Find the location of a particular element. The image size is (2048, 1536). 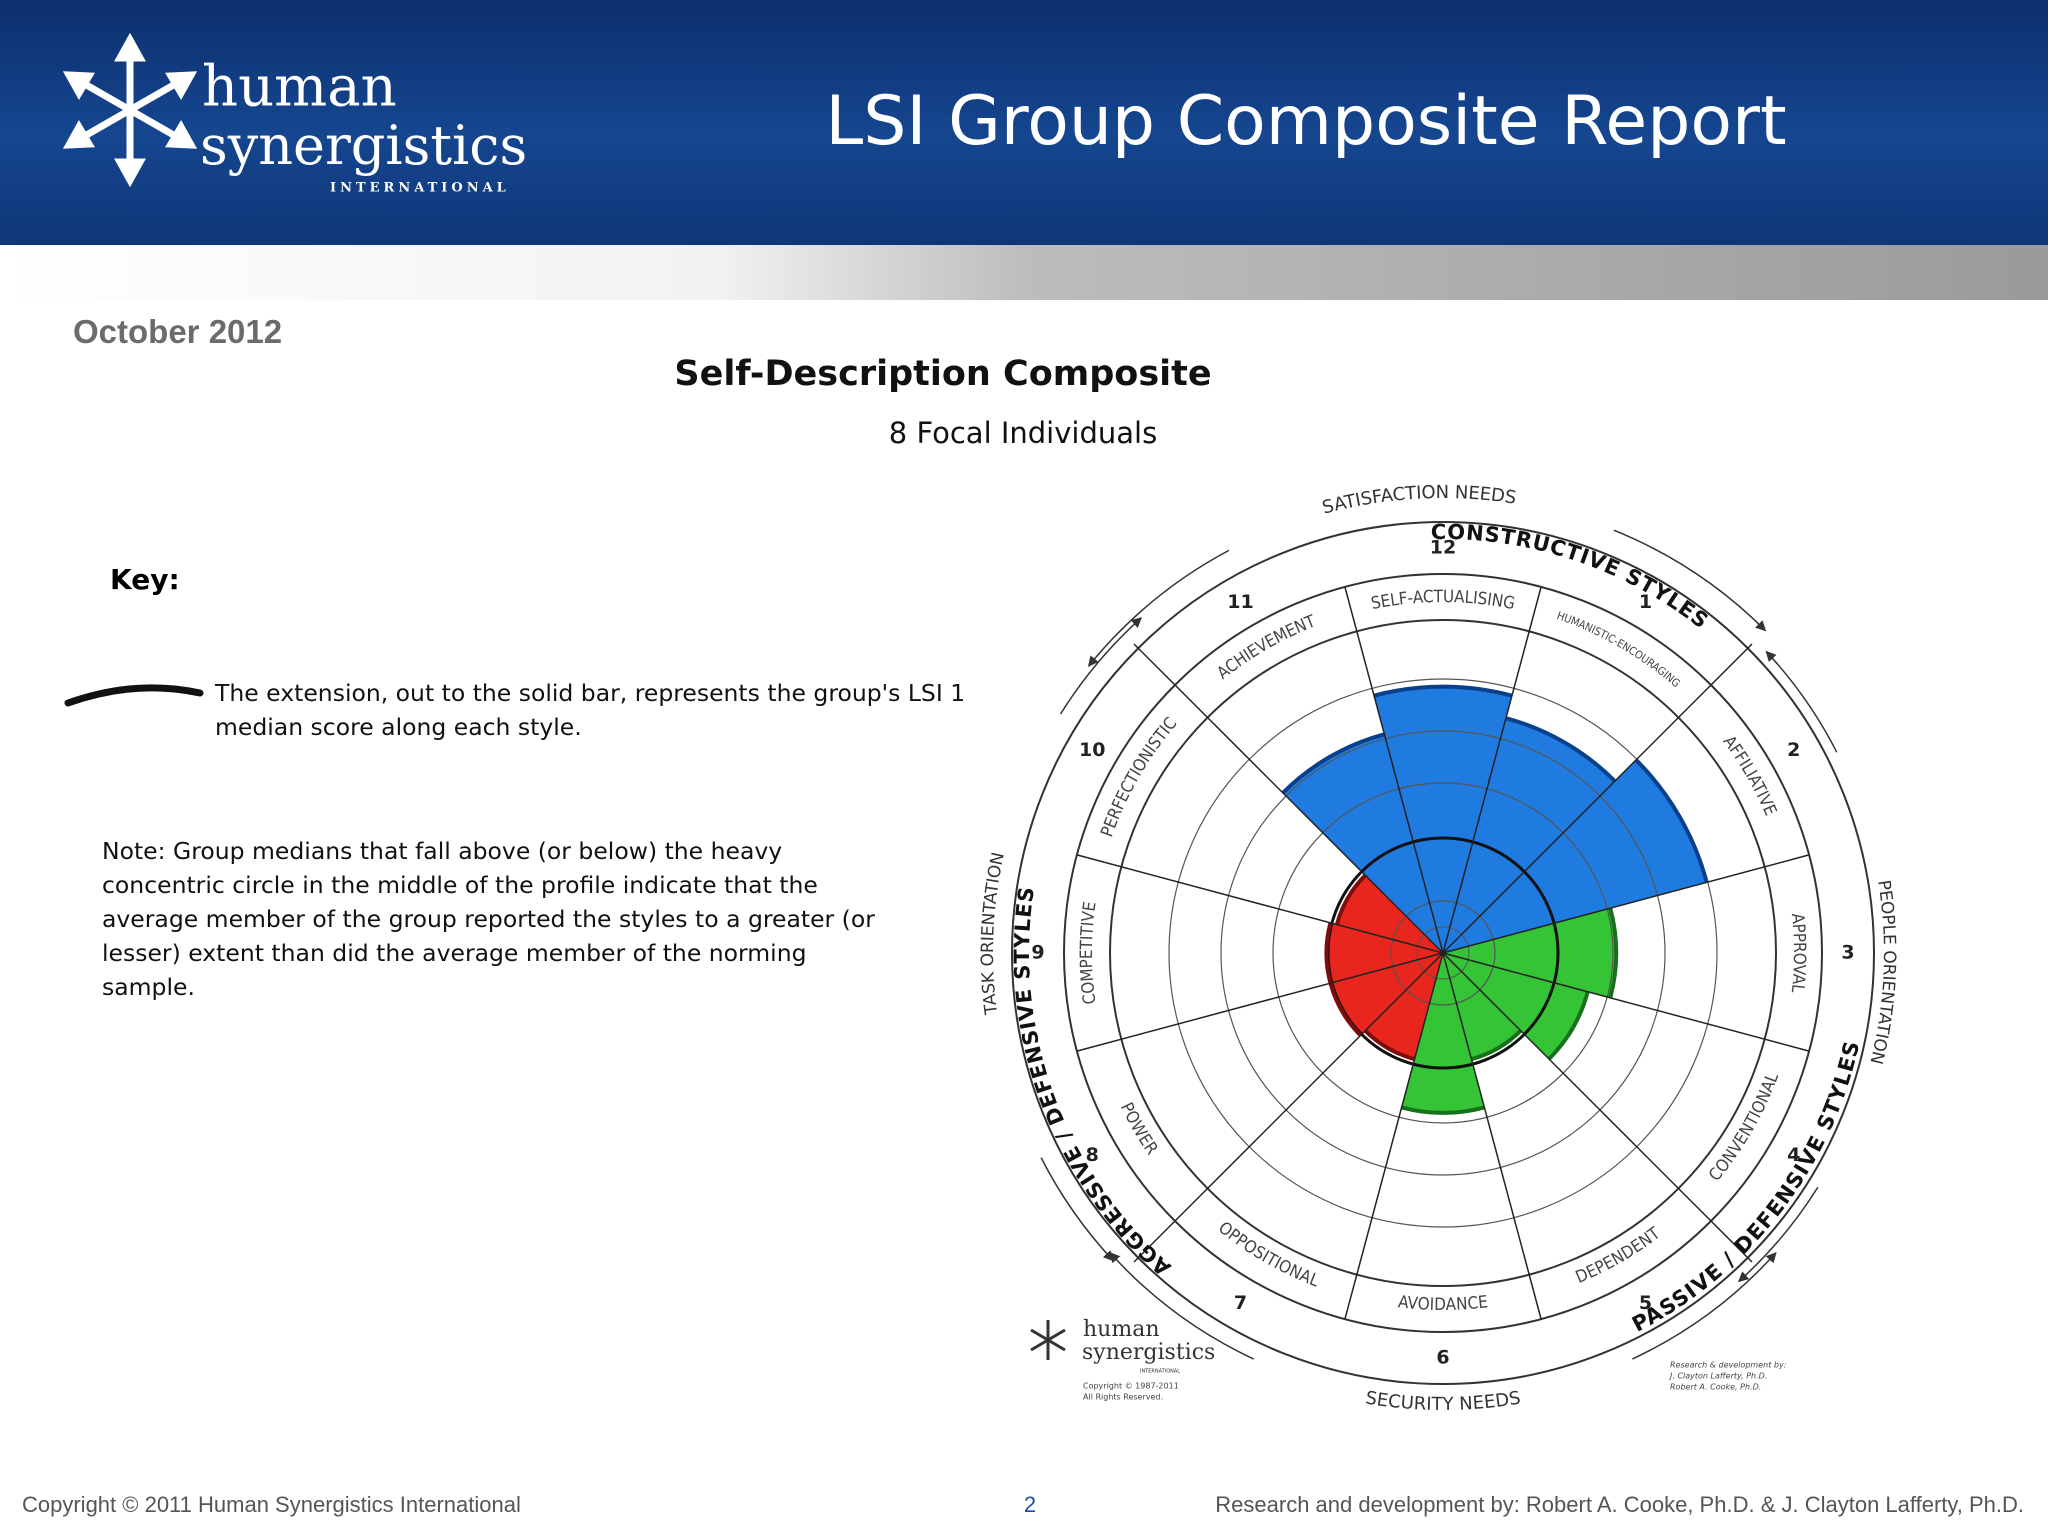

style-name: AVOIDANCE is located at coordinates (1443, 1303).